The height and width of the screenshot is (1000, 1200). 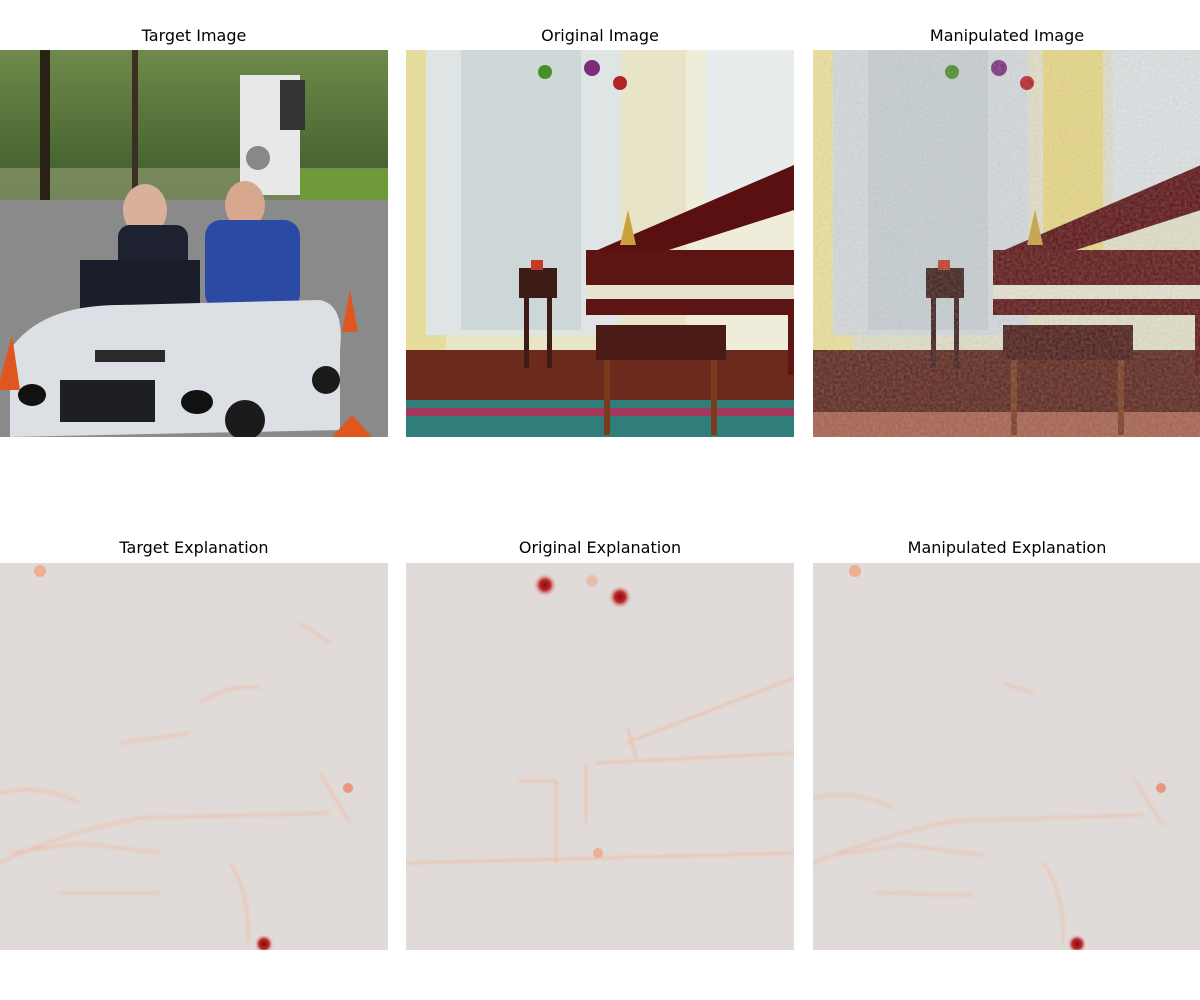 What do you see at coordinates (194, 547) in the screenshot?
I see `target-explanation-title: Target Explanation` at bounding box center [194, 547].